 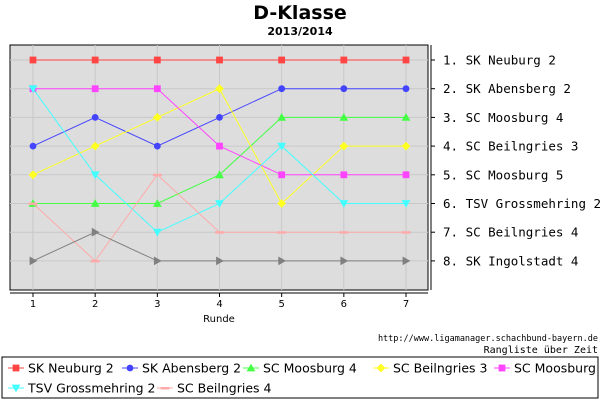 I want to click on x-axis-label: Runde, so click(x=219, y=319).